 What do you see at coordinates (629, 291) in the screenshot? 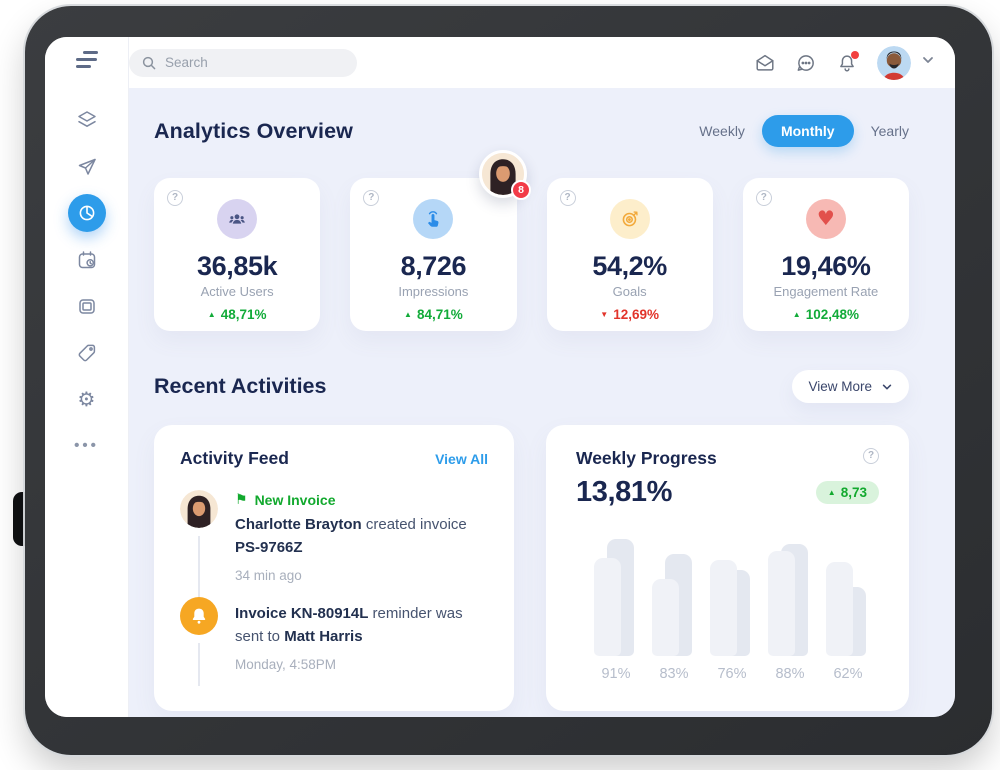
I see `stat-label: Goals` at bounding box center [629, 291].